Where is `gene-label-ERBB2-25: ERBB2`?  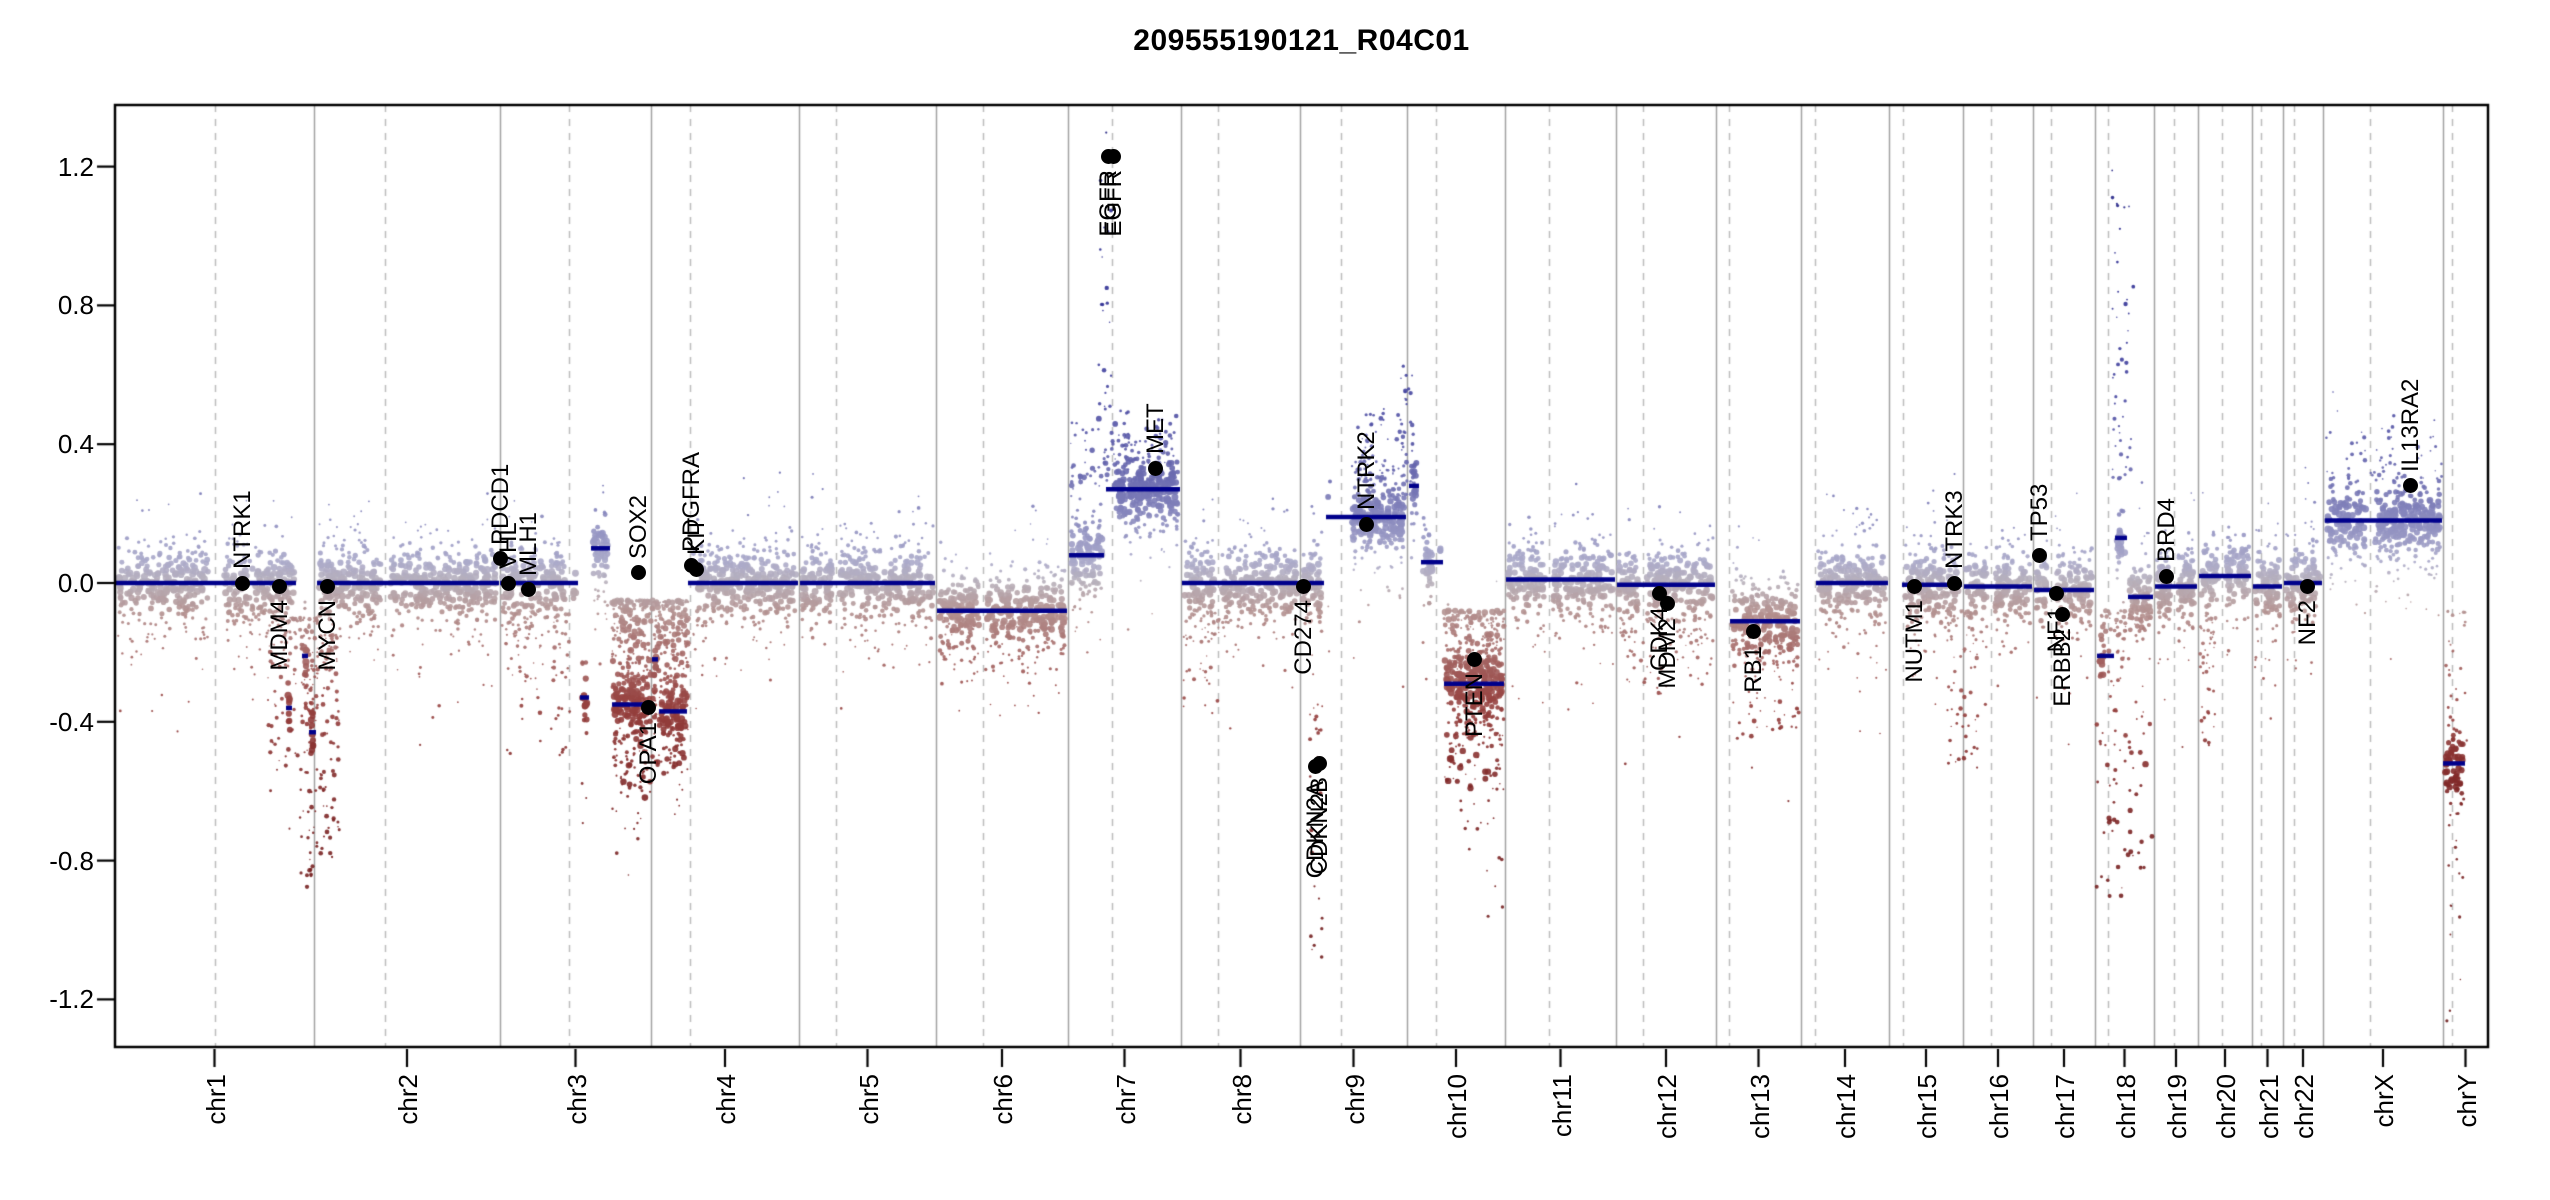 gene-label-ERBB2-25: ERBB2 is located at coordinates (2062, 667).